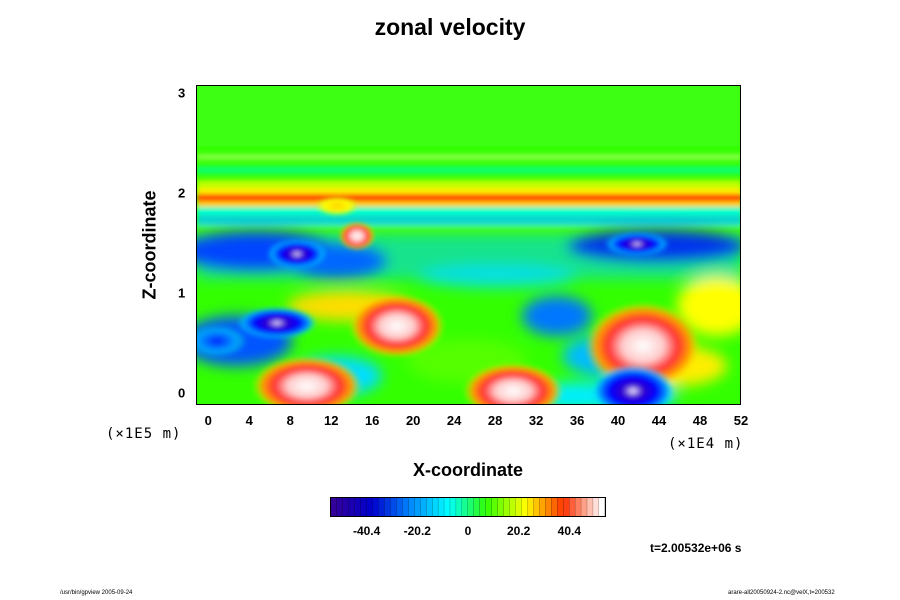 The height and width of the screenshot is (600, 900). Describe the element at coordinates (182, 293) in the screenshot. I see `y-tick-label: 1` at that location.